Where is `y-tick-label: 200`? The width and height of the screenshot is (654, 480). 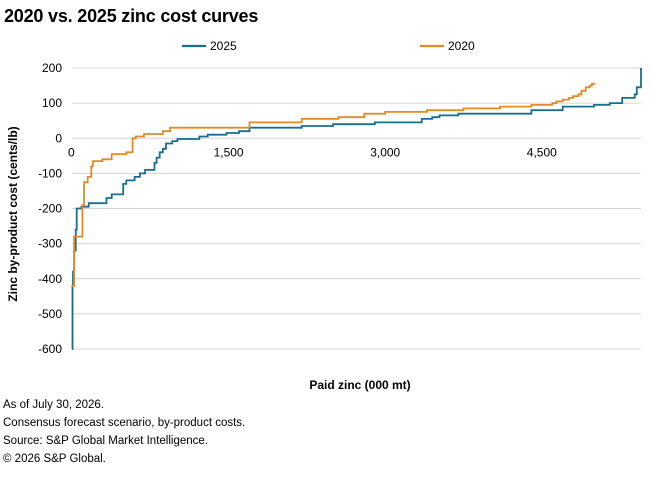 y-tick-label: 200 is located at coordinates (52, 68).